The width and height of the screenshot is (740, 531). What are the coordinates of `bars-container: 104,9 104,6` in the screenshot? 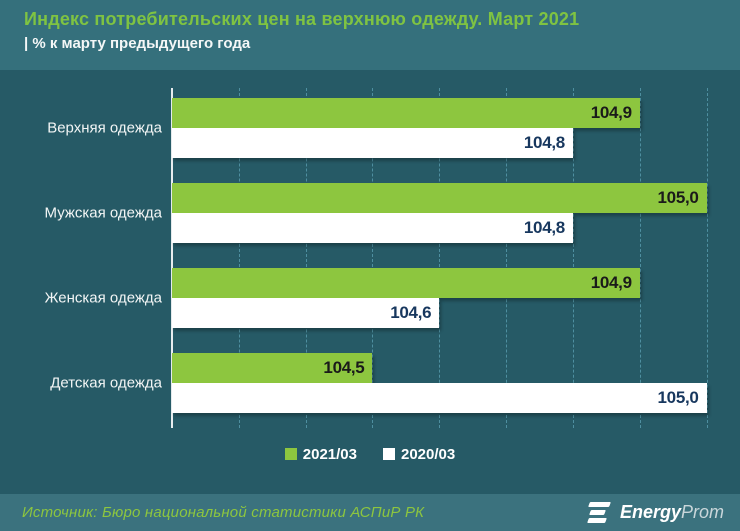 It's located at (456, 298).